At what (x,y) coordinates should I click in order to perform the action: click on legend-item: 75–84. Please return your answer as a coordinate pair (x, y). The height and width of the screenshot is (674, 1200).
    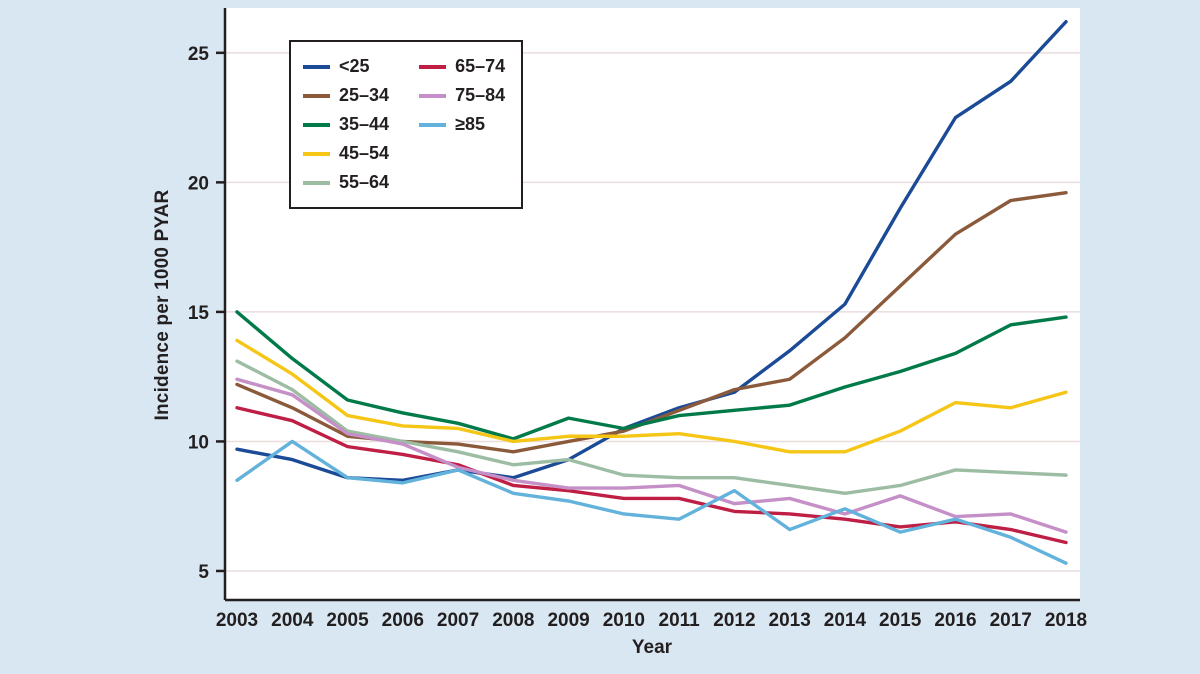
    Looking at the image, I should click on (462, 95).